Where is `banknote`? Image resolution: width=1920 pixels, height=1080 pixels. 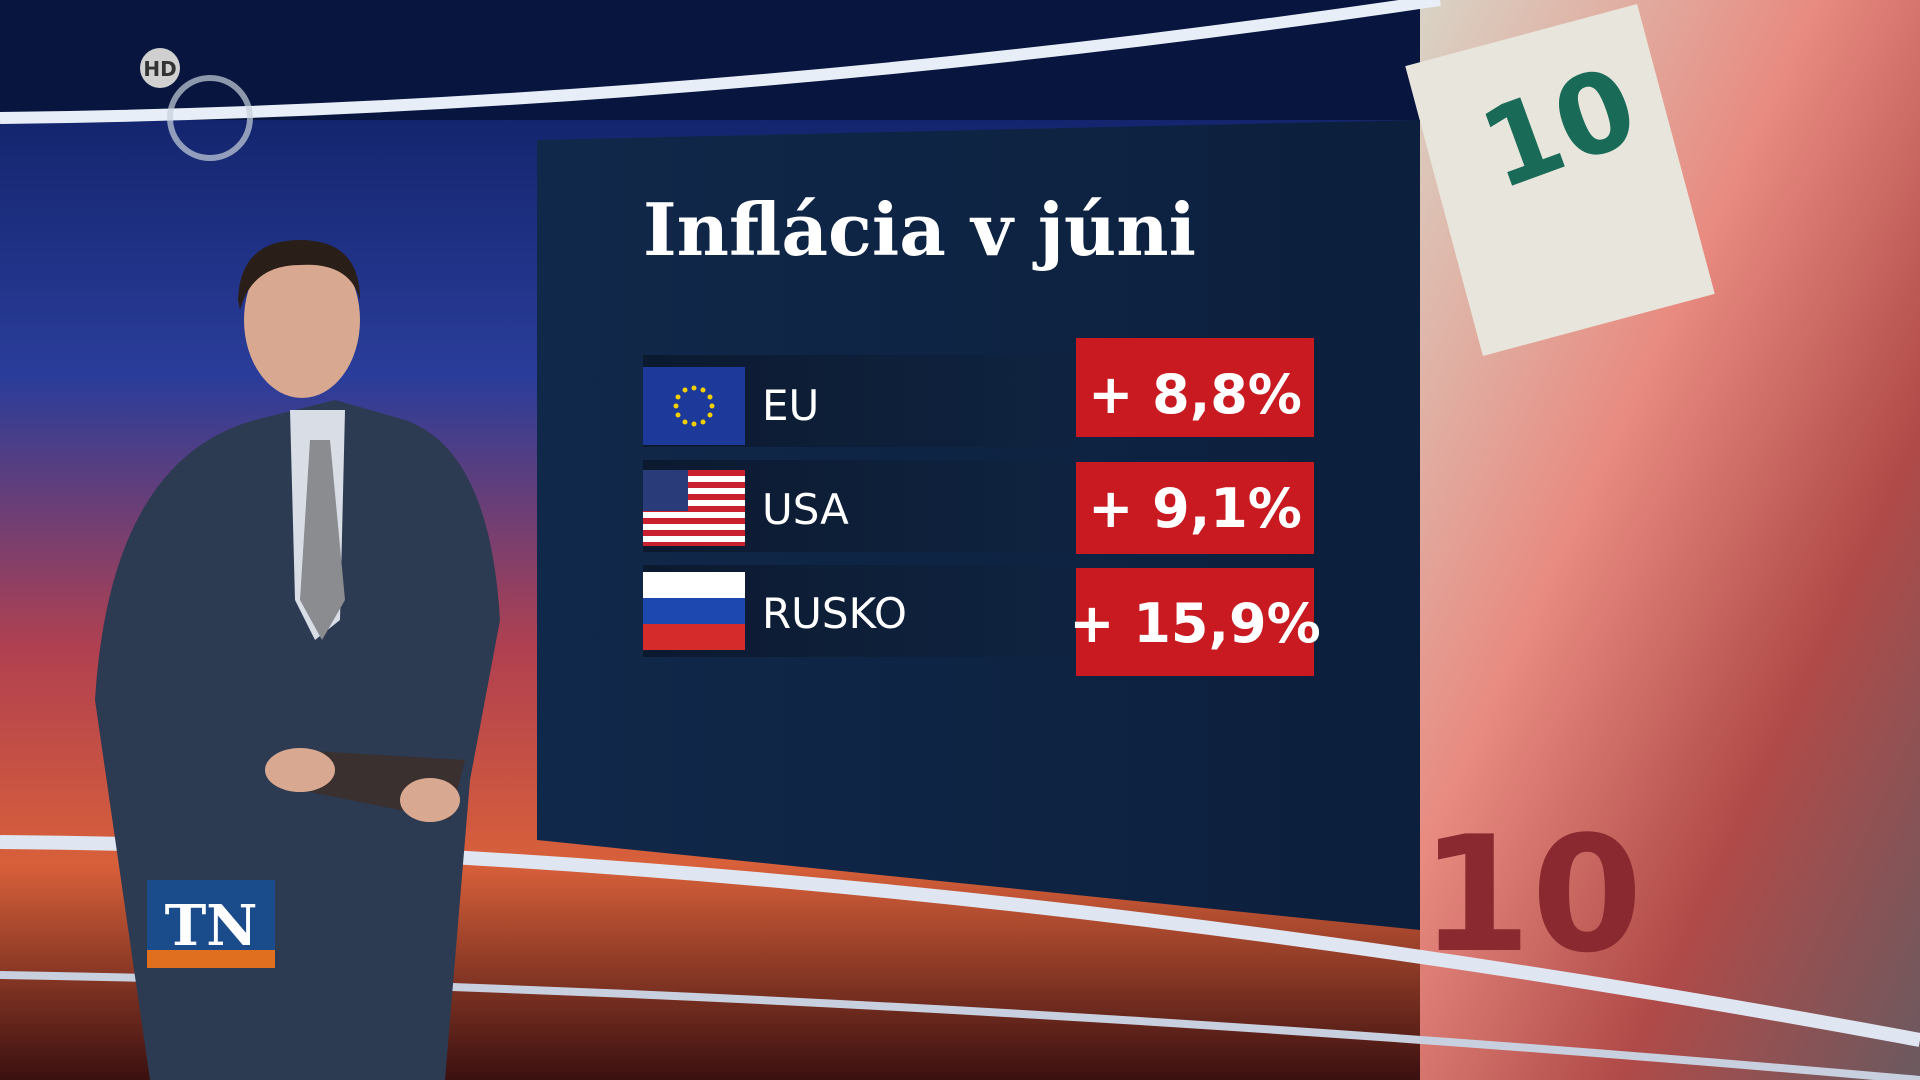 banknote is located at coordinates (1560, 180).